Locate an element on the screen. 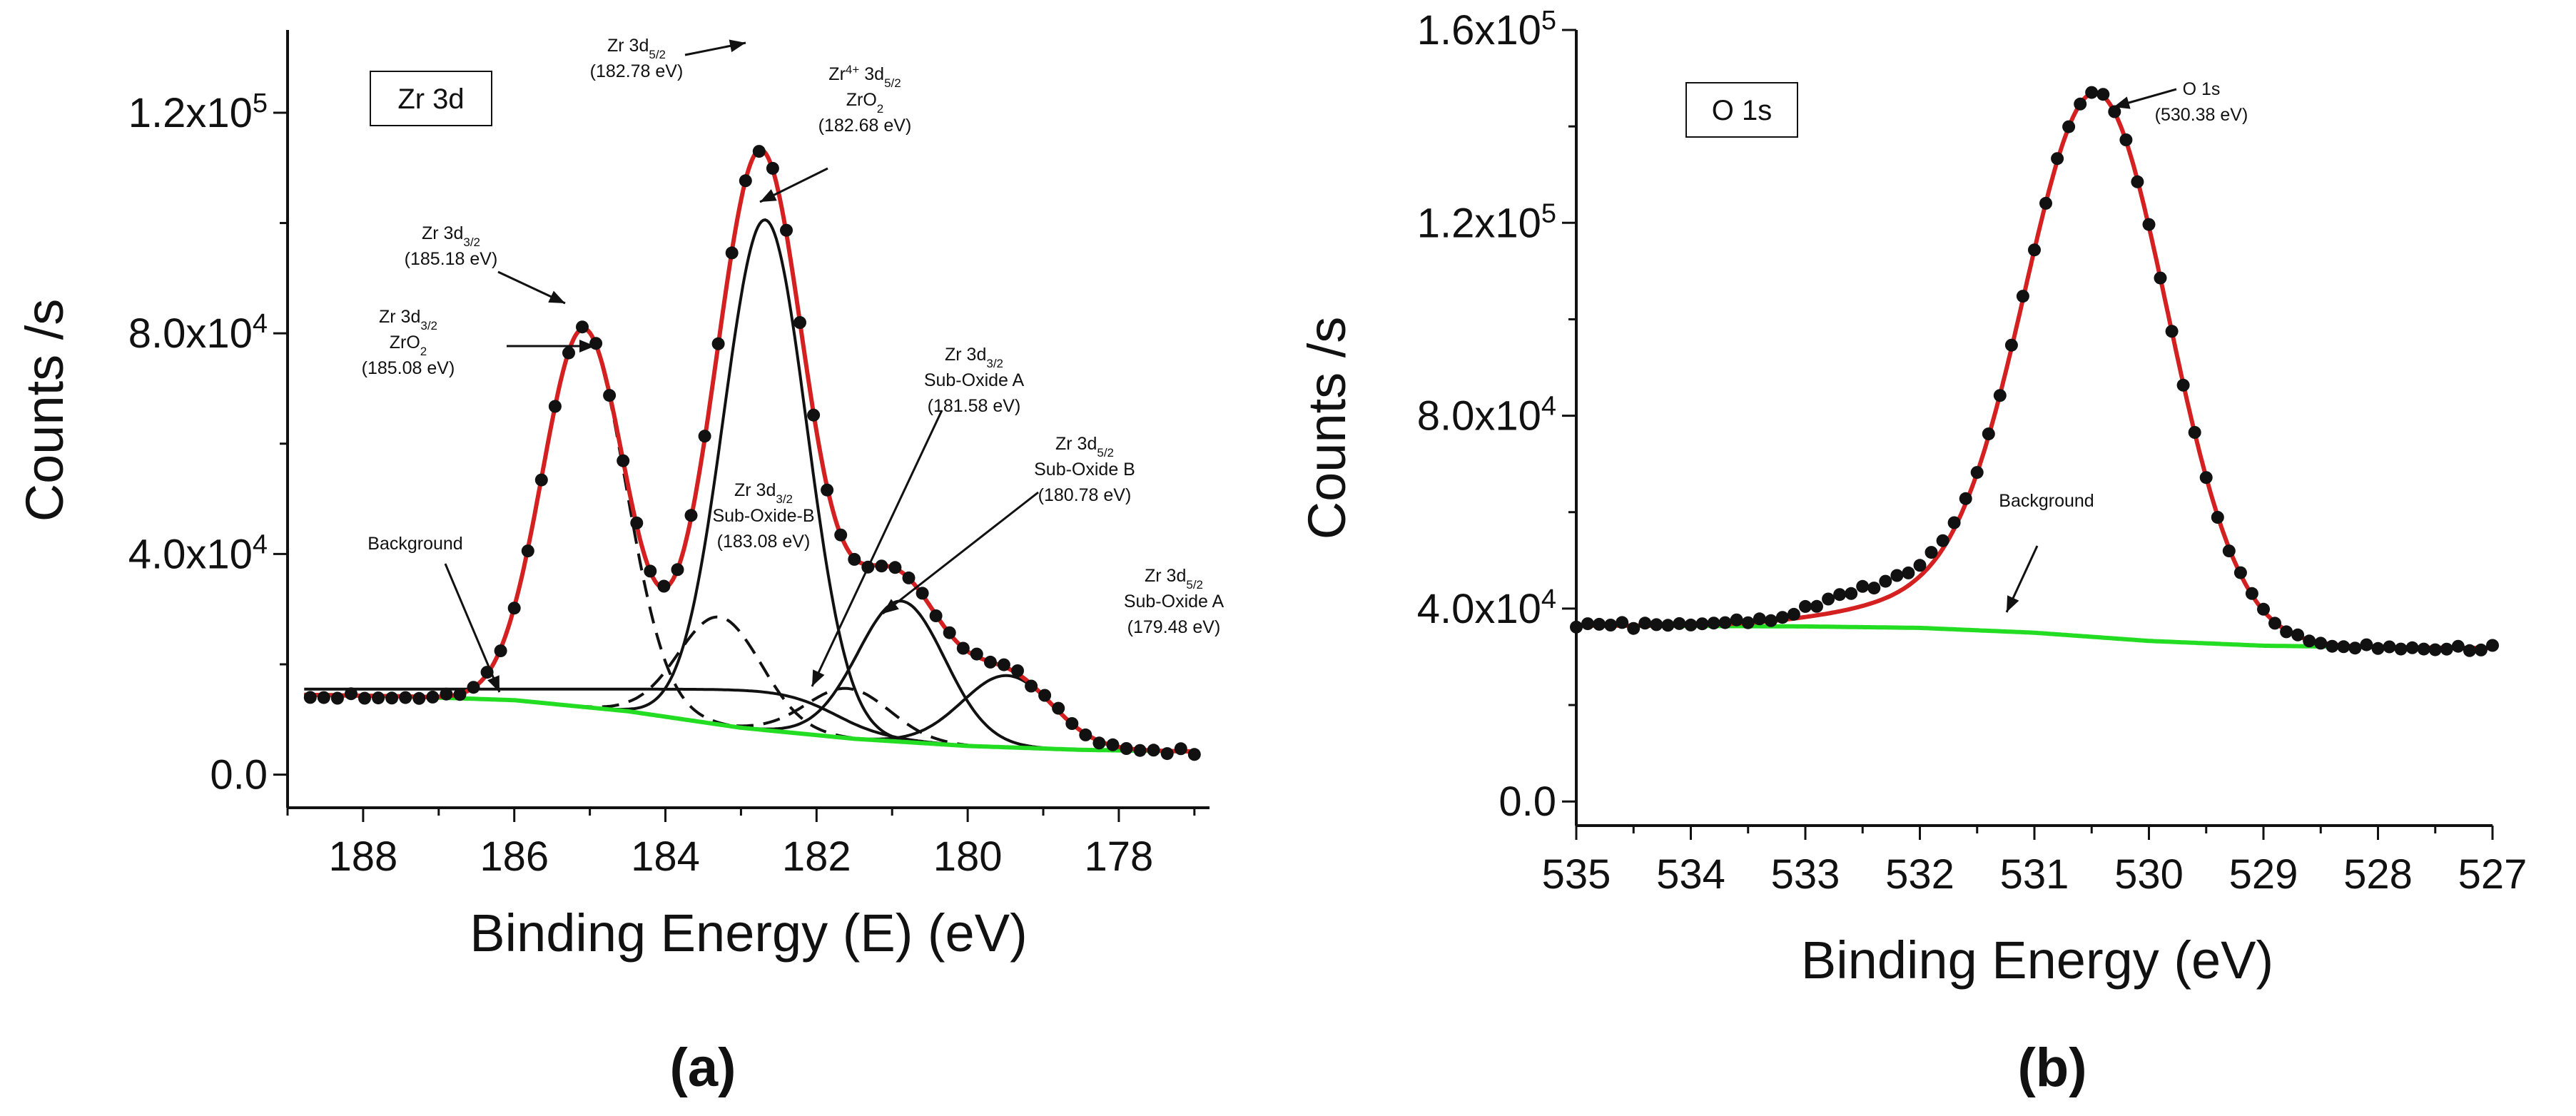 The width and height of the screenshot is (2576, 1116). panel-a-y-label: Counts /s is located at coordinates (44, 410).